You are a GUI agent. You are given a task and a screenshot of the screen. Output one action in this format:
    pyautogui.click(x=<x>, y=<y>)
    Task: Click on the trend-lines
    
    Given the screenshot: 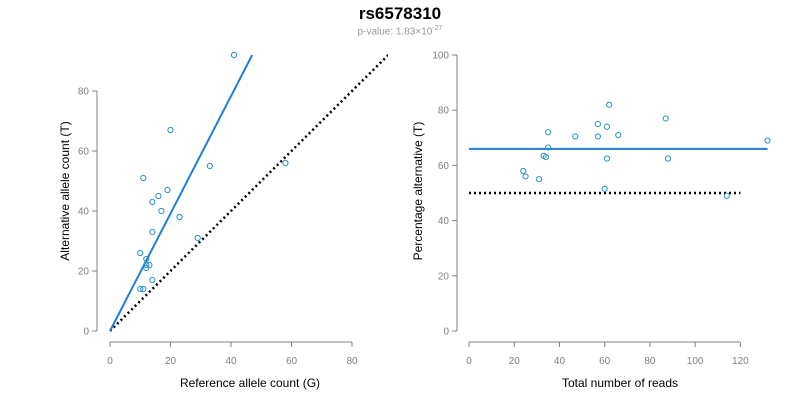 What is the action you would take?
    pyautogui.click(x=618, y=171)
    